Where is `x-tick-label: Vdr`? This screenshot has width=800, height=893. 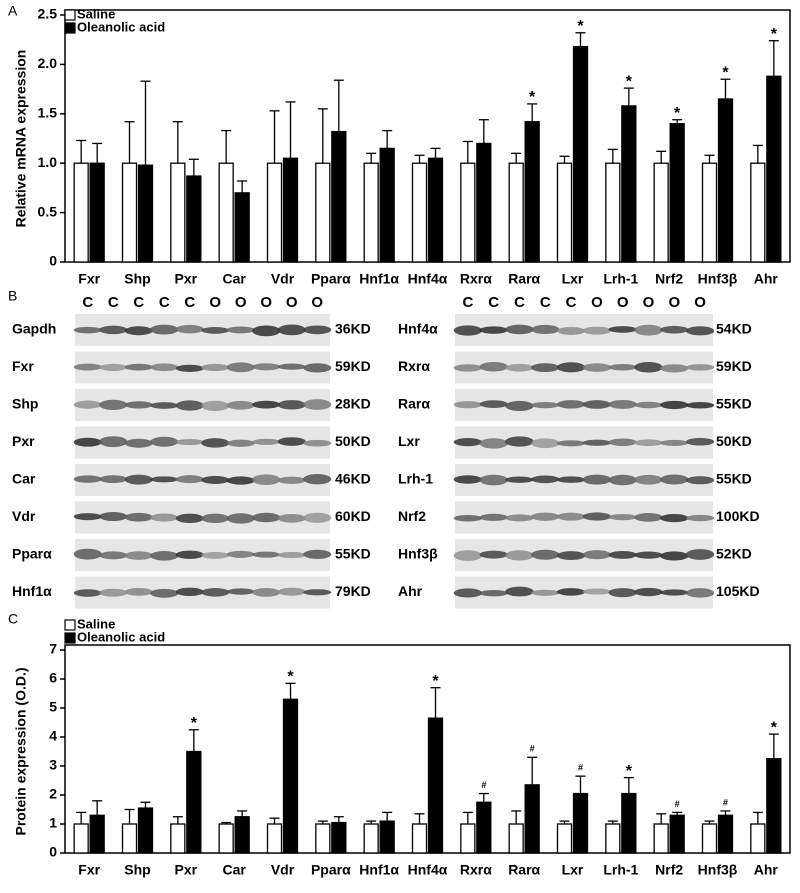 x-tick-label: Vdr is located at coordinates (283, 279).